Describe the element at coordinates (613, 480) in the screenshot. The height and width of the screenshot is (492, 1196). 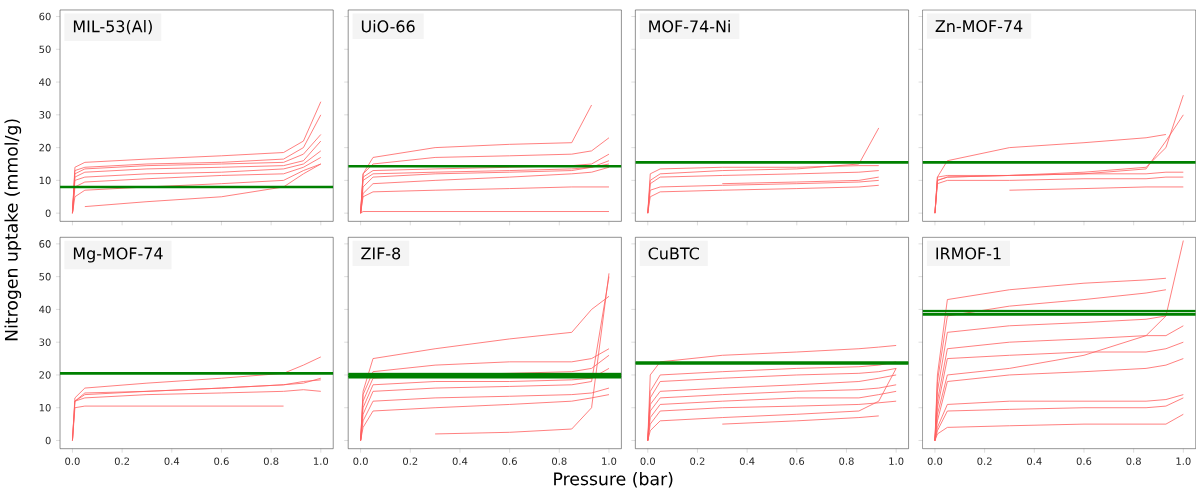
I see `x-axis-title: Pressure (bar)` at that location.